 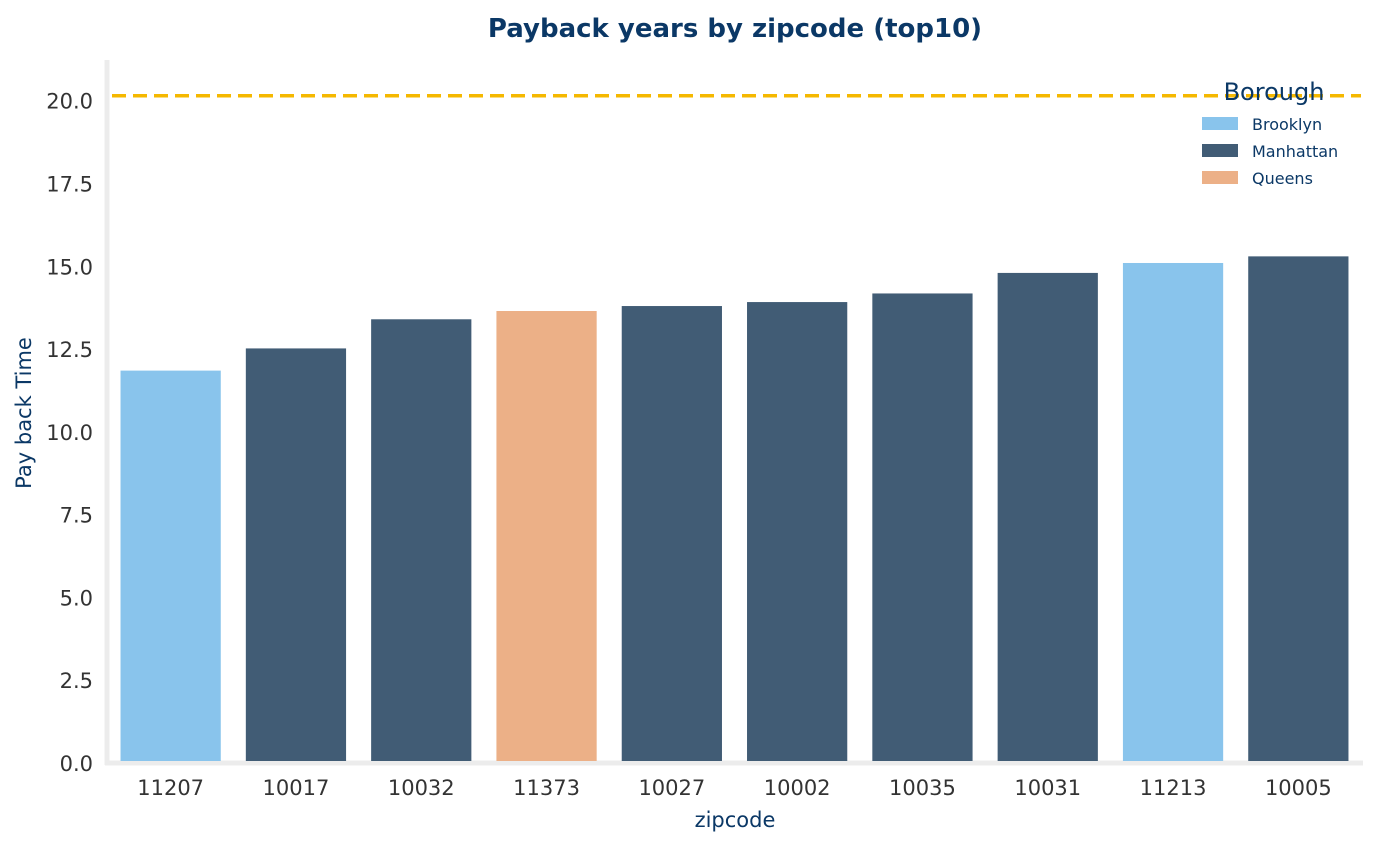 I want to click on y-tick-label: 7.5, so click(x=76, y=516).